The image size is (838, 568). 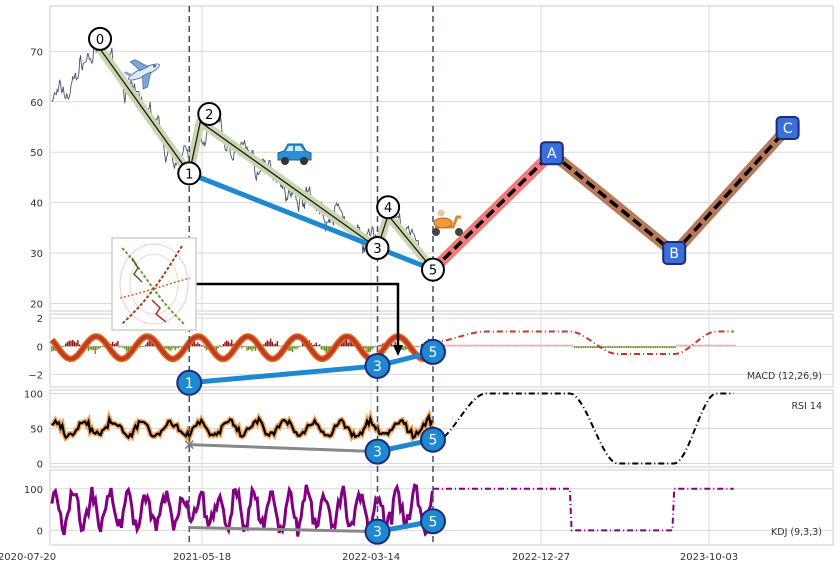 I want to click on rsi-wave-marker, so click(x=377, y=451).